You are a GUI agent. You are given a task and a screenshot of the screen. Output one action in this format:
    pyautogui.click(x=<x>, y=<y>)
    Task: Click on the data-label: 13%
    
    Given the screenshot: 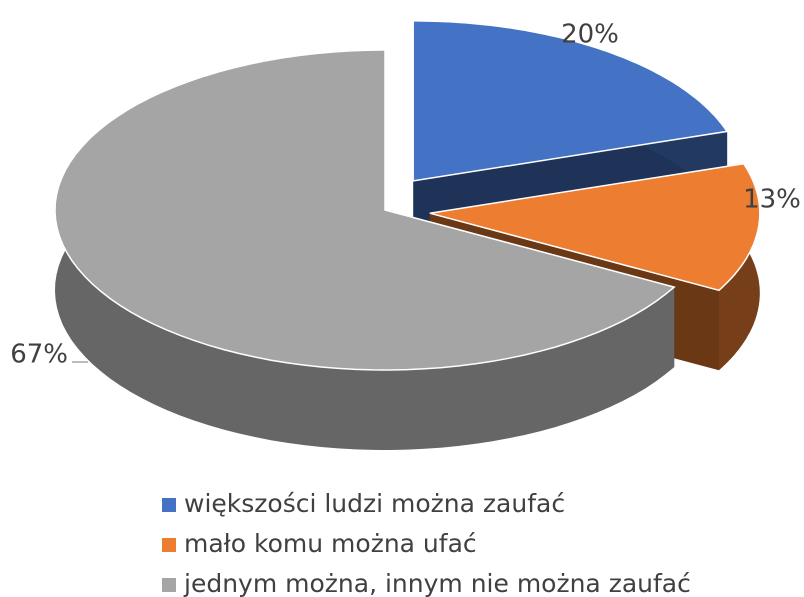 What is the action you would take?
    pyautogui.click(x=772, y=200)
    